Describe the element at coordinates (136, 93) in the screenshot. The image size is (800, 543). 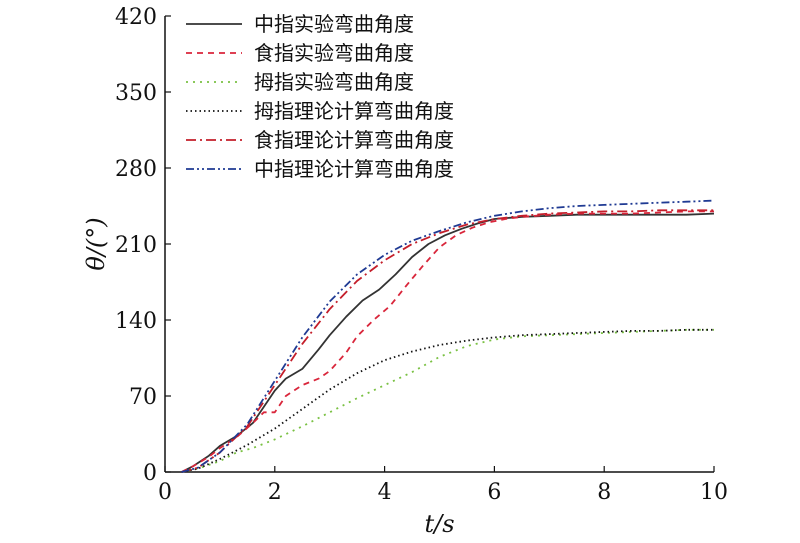
I see `y-tick-label: 350` at that location.